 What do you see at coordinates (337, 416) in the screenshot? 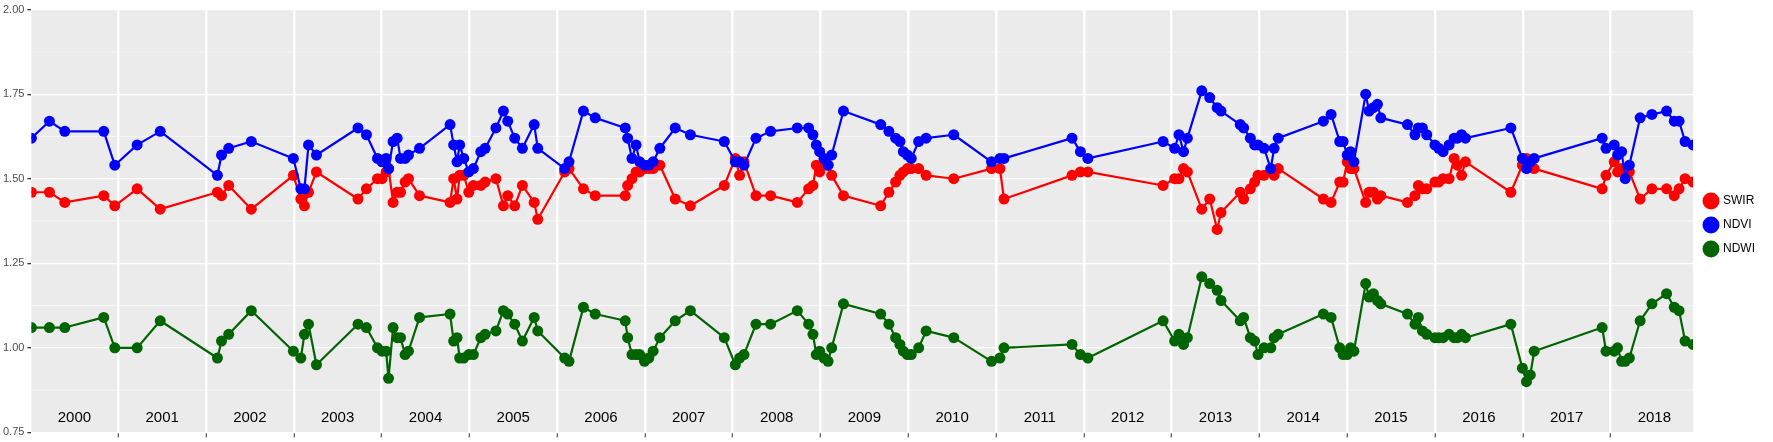
I see `x-tick-label: 2003` at bounding box center [337, 416].